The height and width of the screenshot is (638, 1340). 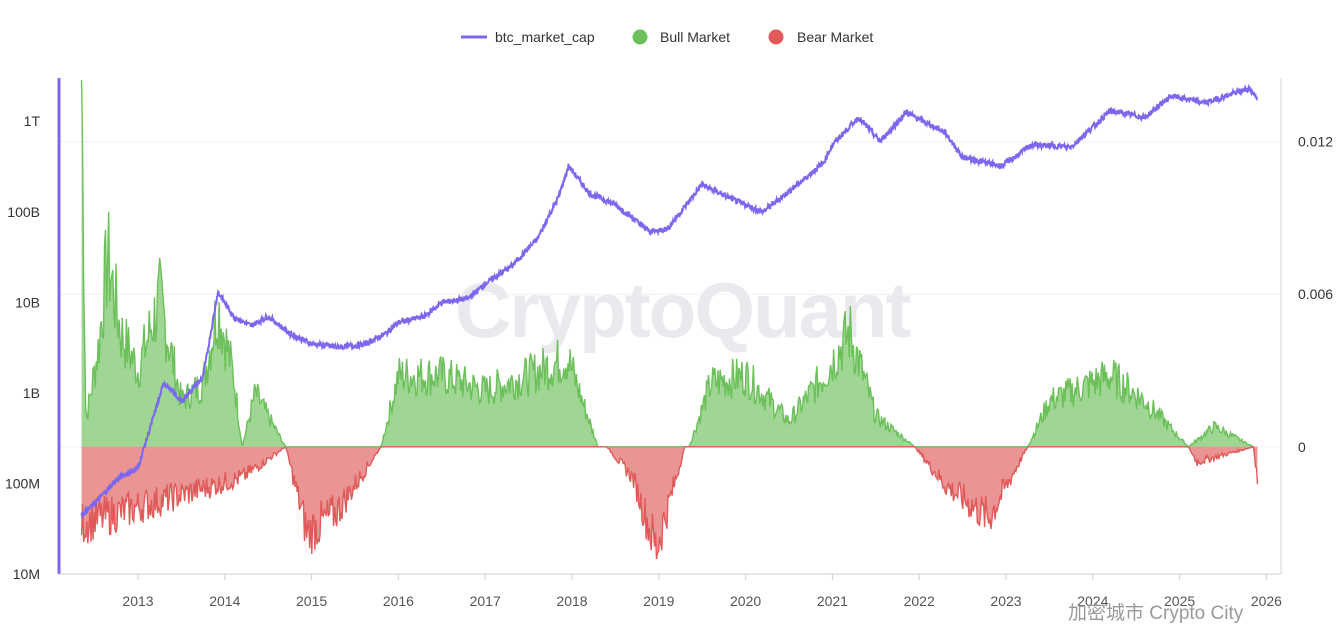 I want to click on x-tick-label: 2020, so click(x=745, y=601).